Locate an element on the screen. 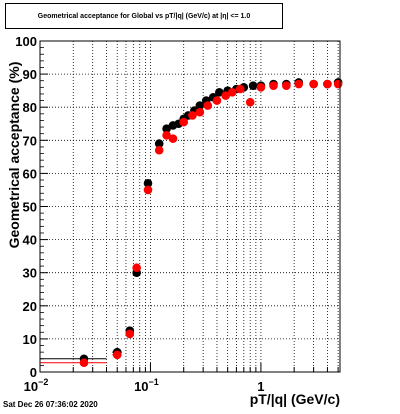 Image resolution: width=400 pixels, height=414 pixels. y-tick-label: 100 is located at coordinates (26, 41).